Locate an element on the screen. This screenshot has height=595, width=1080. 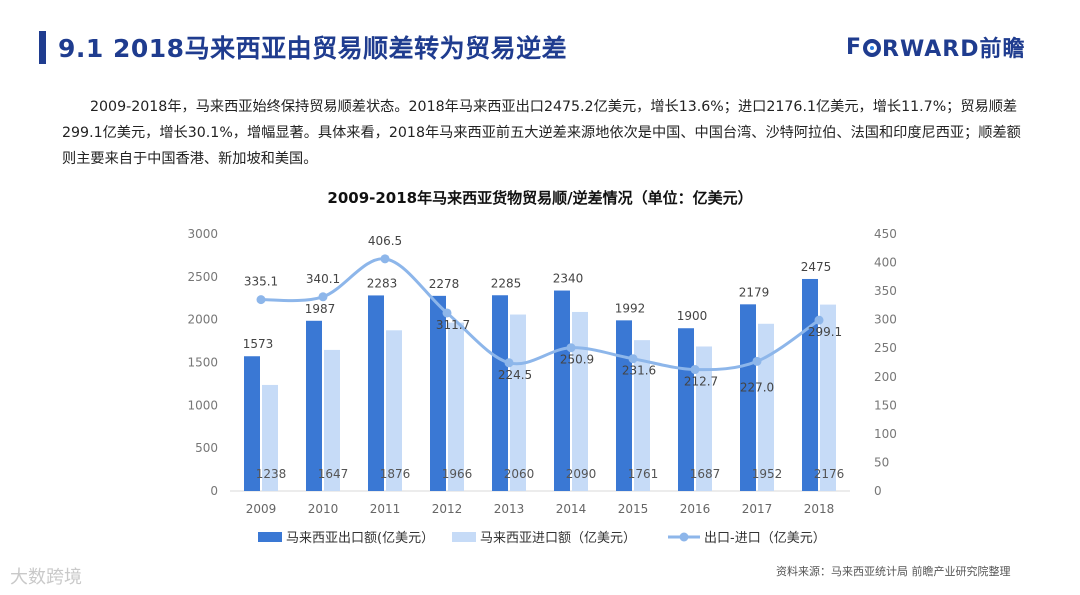
export-value-label: 2179 is located at coordinates (754, 292).